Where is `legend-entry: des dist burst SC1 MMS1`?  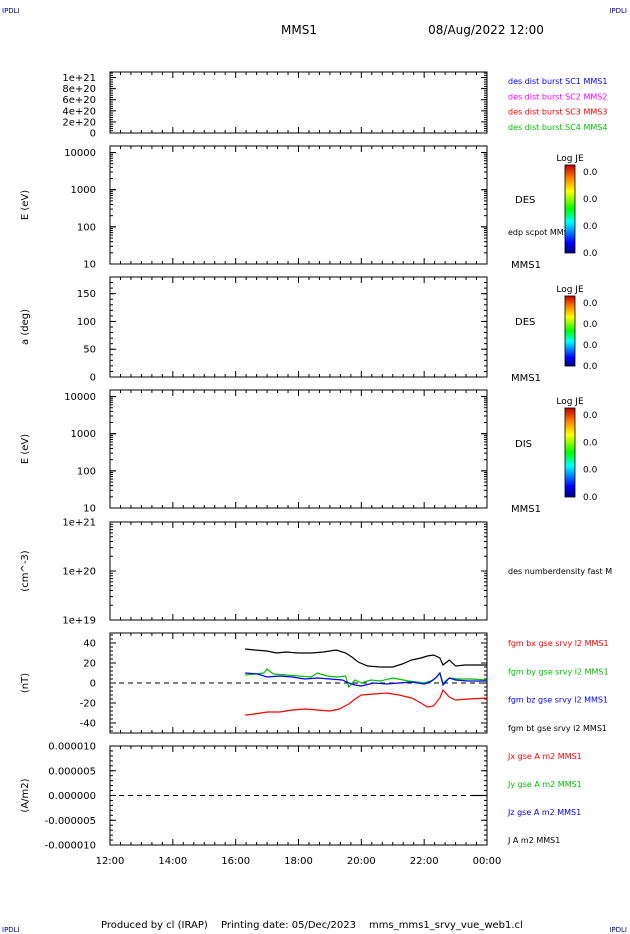 legend-entry: des dist burst SC1 MMS1 is located at coordinates (557, 81).